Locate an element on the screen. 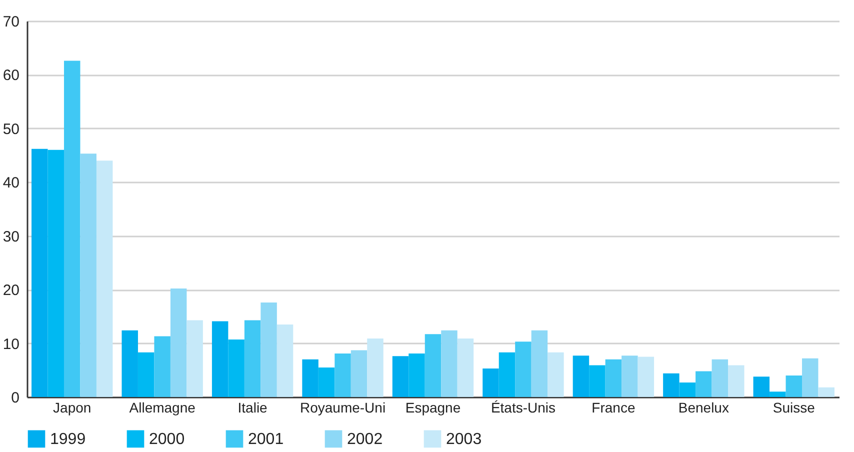 This screenshot has height=452, width=854. y-tick-label: 50 is located at coordinates (11, 129).